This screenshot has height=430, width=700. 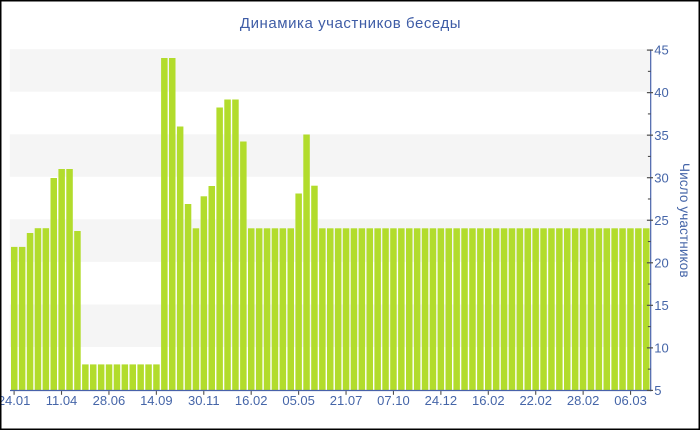 I want to click on svg-text: 25, so click(x=661, y=220).